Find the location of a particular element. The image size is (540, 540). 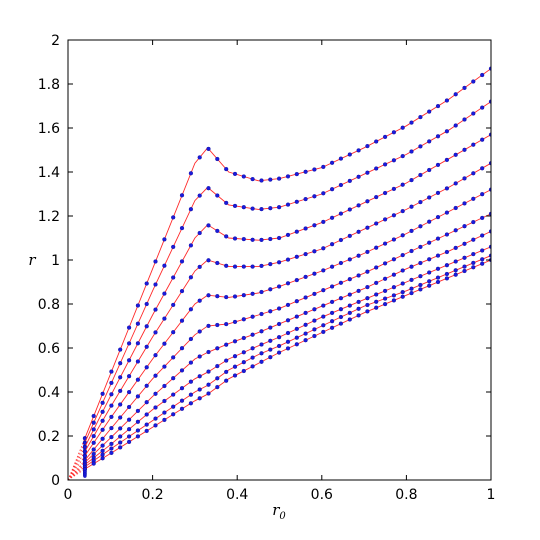

y-tick-label: 0.4 is located at coordinates (49, 393).